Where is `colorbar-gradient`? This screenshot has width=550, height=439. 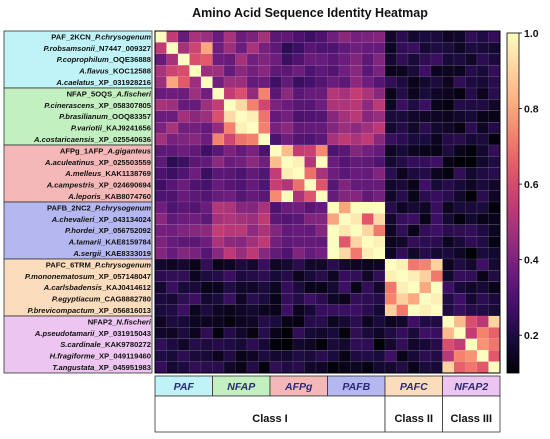
colorbar-gradient is located at coordinates (513, 203).